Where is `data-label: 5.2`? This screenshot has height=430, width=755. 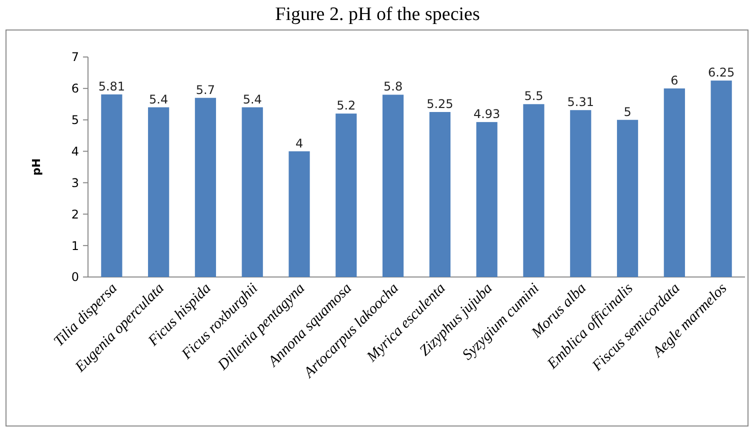 data-label: 5.2 is located at coordinates (346, 105).